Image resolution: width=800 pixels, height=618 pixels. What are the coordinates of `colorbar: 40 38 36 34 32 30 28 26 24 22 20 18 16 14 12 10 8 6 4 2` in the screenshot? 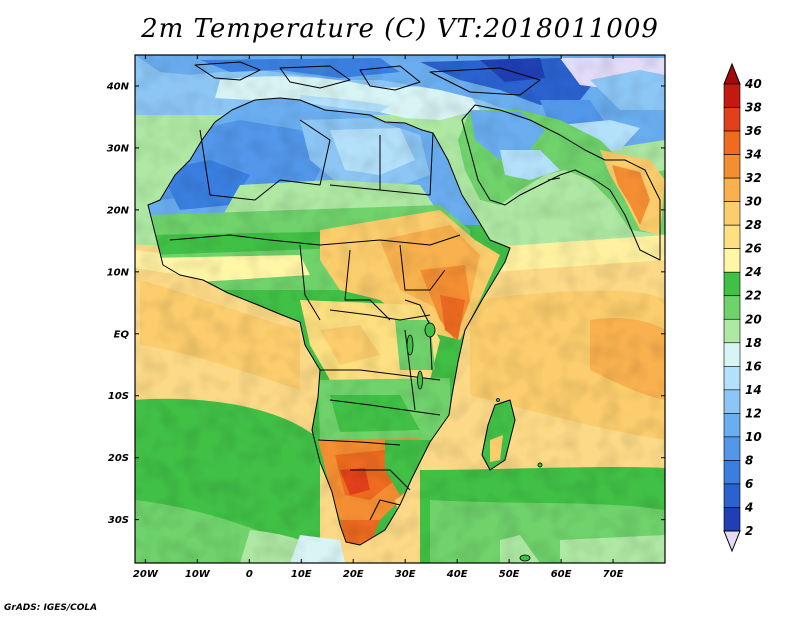 It's located at (742, 307).